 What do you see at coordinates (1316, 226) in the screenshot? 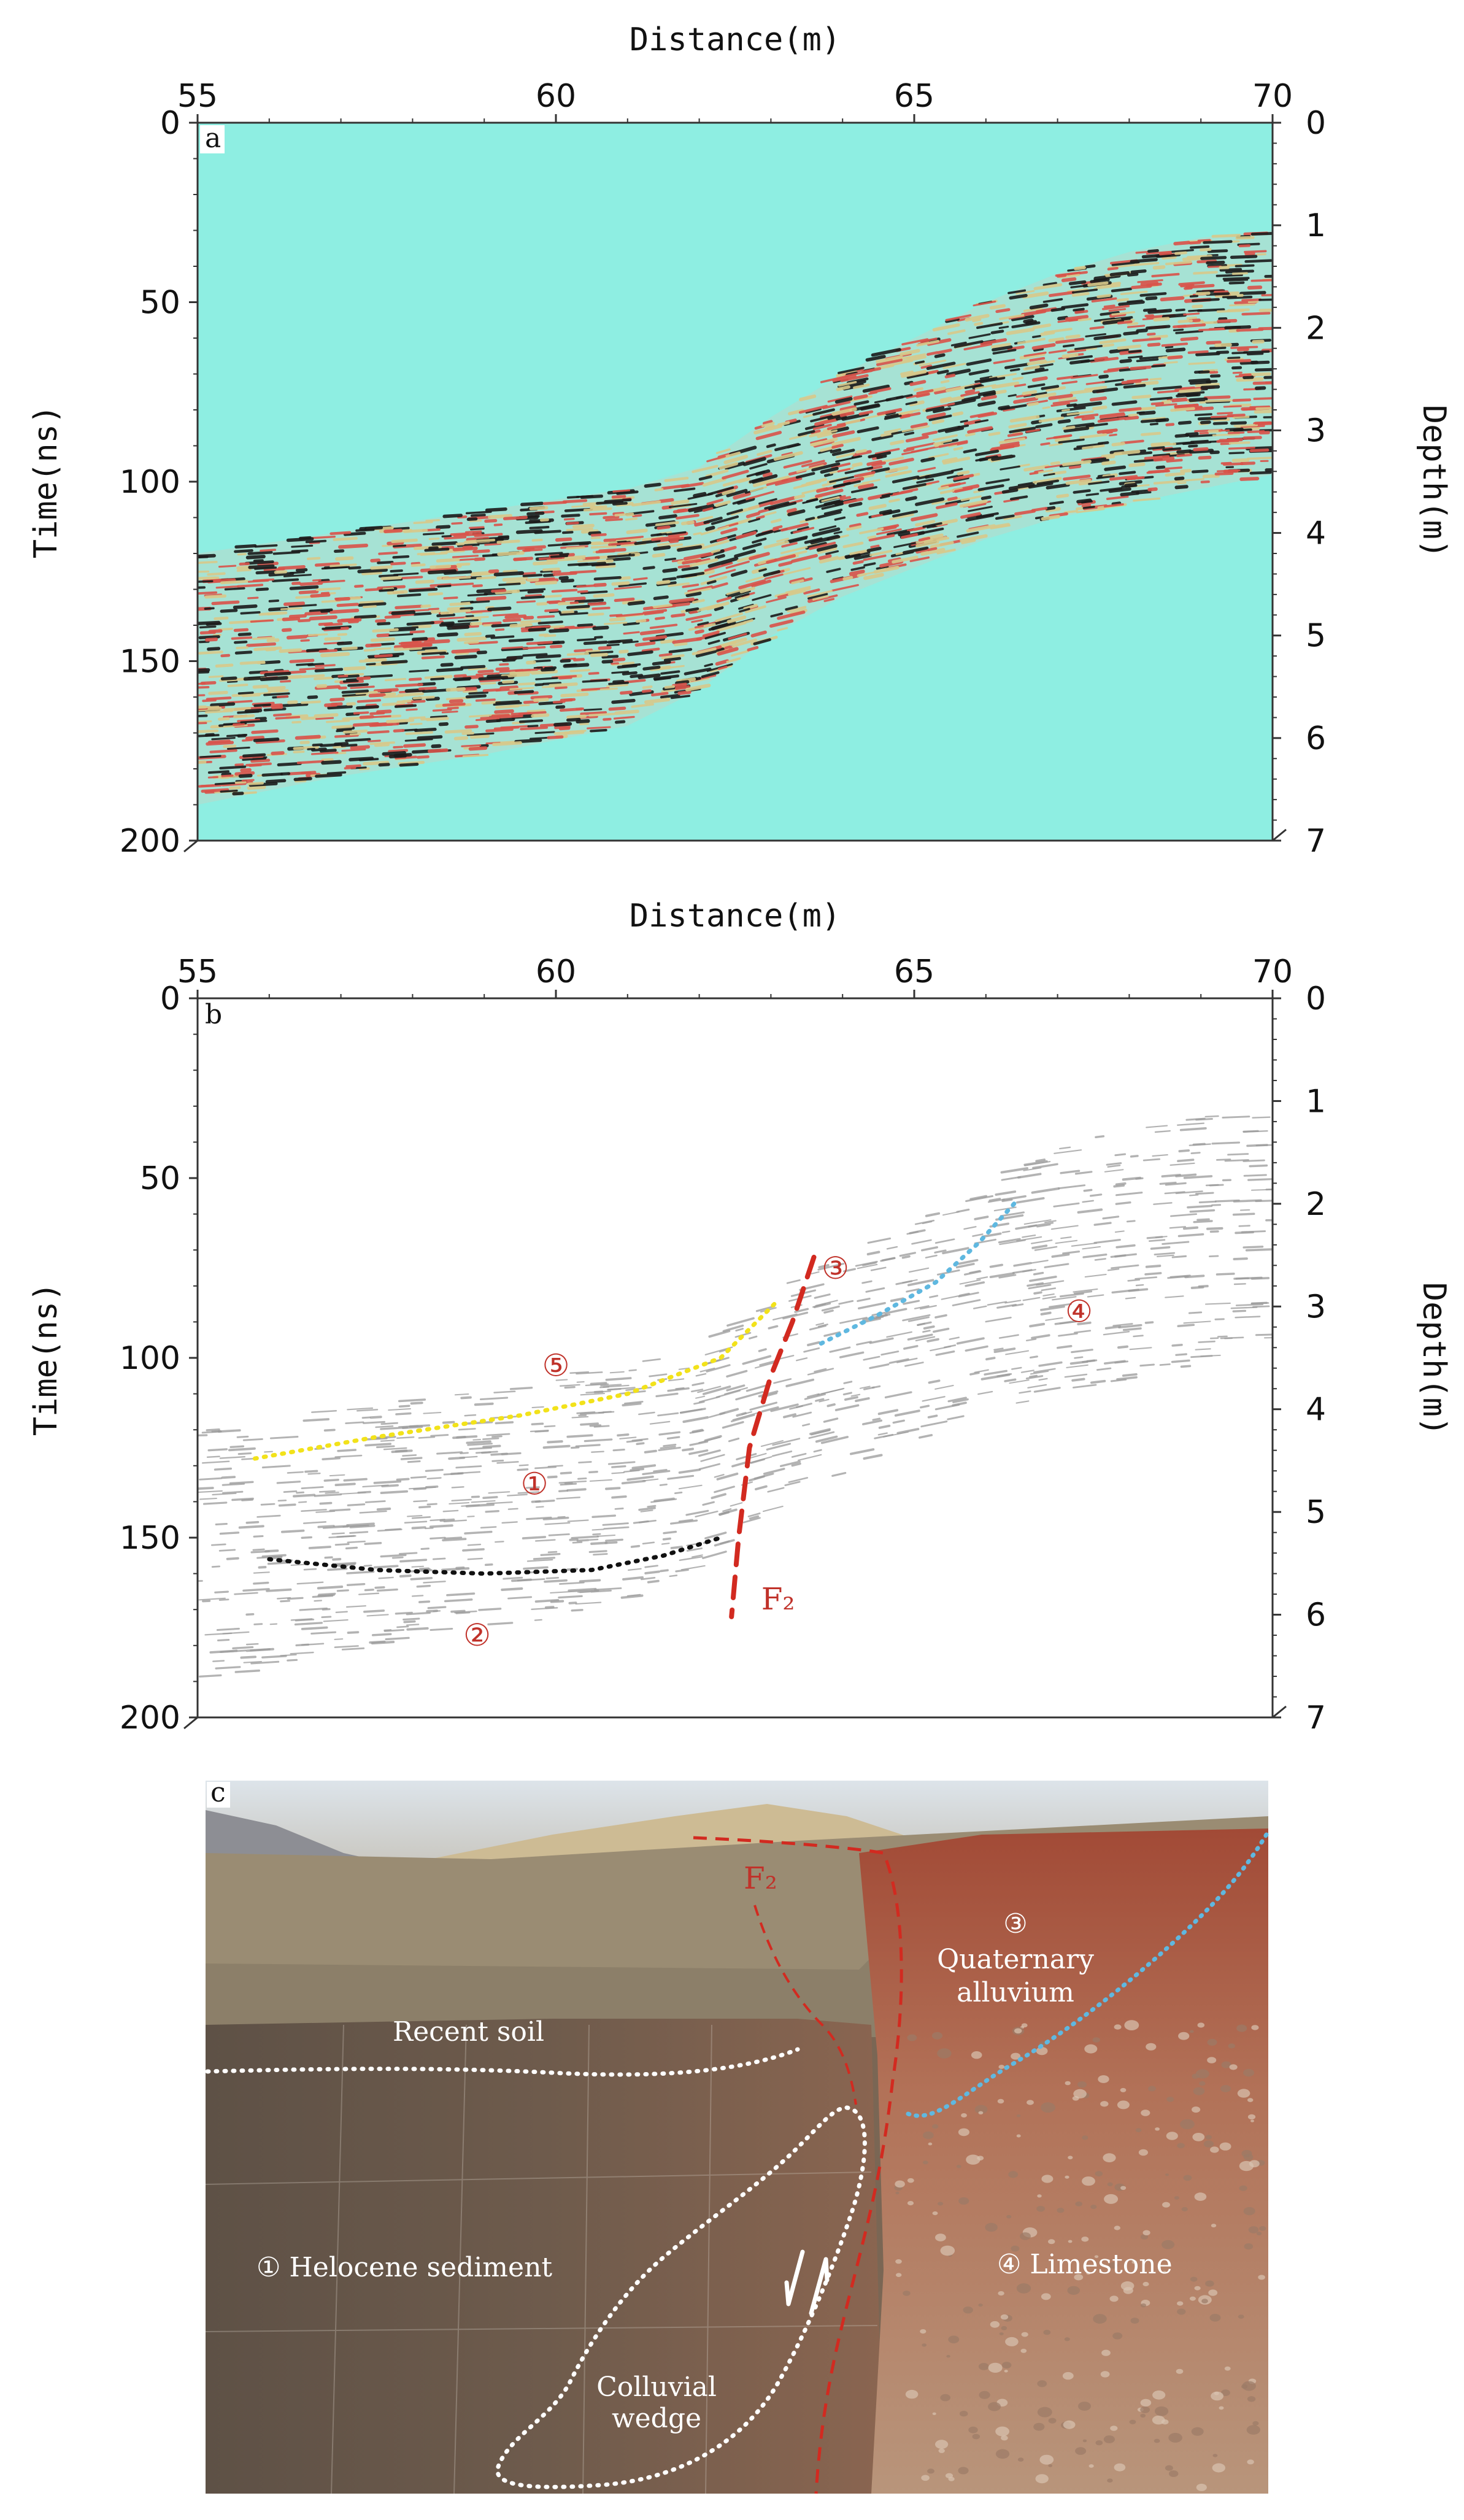
I see `panel-a-depth-tick-label: 1` at bounding box center [1316, 226].